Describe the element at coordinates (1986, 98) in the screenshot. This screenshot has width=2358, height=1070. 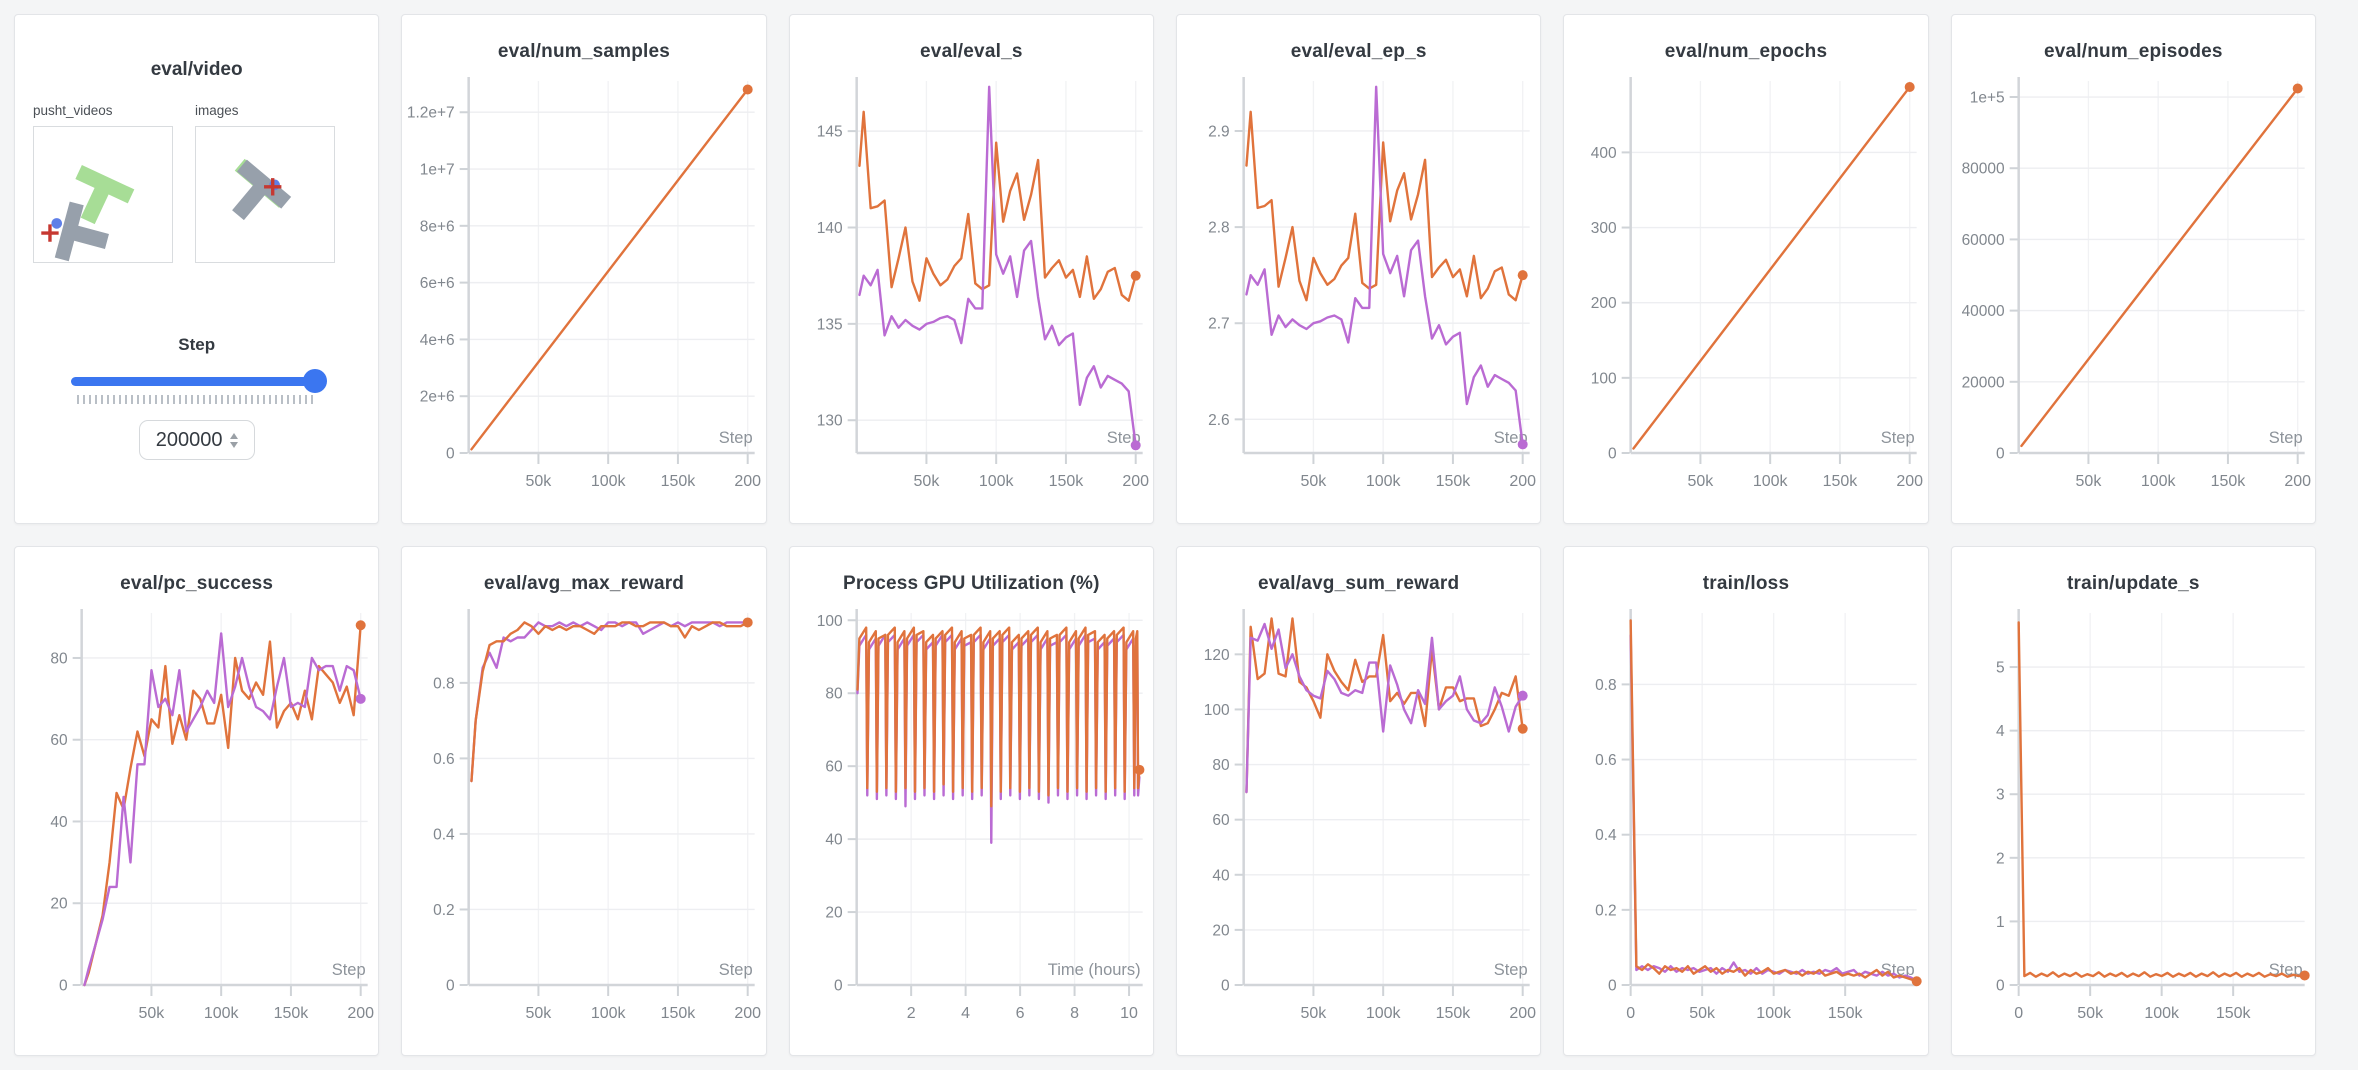
I see `y-tick-label: 1e+5` at that location.